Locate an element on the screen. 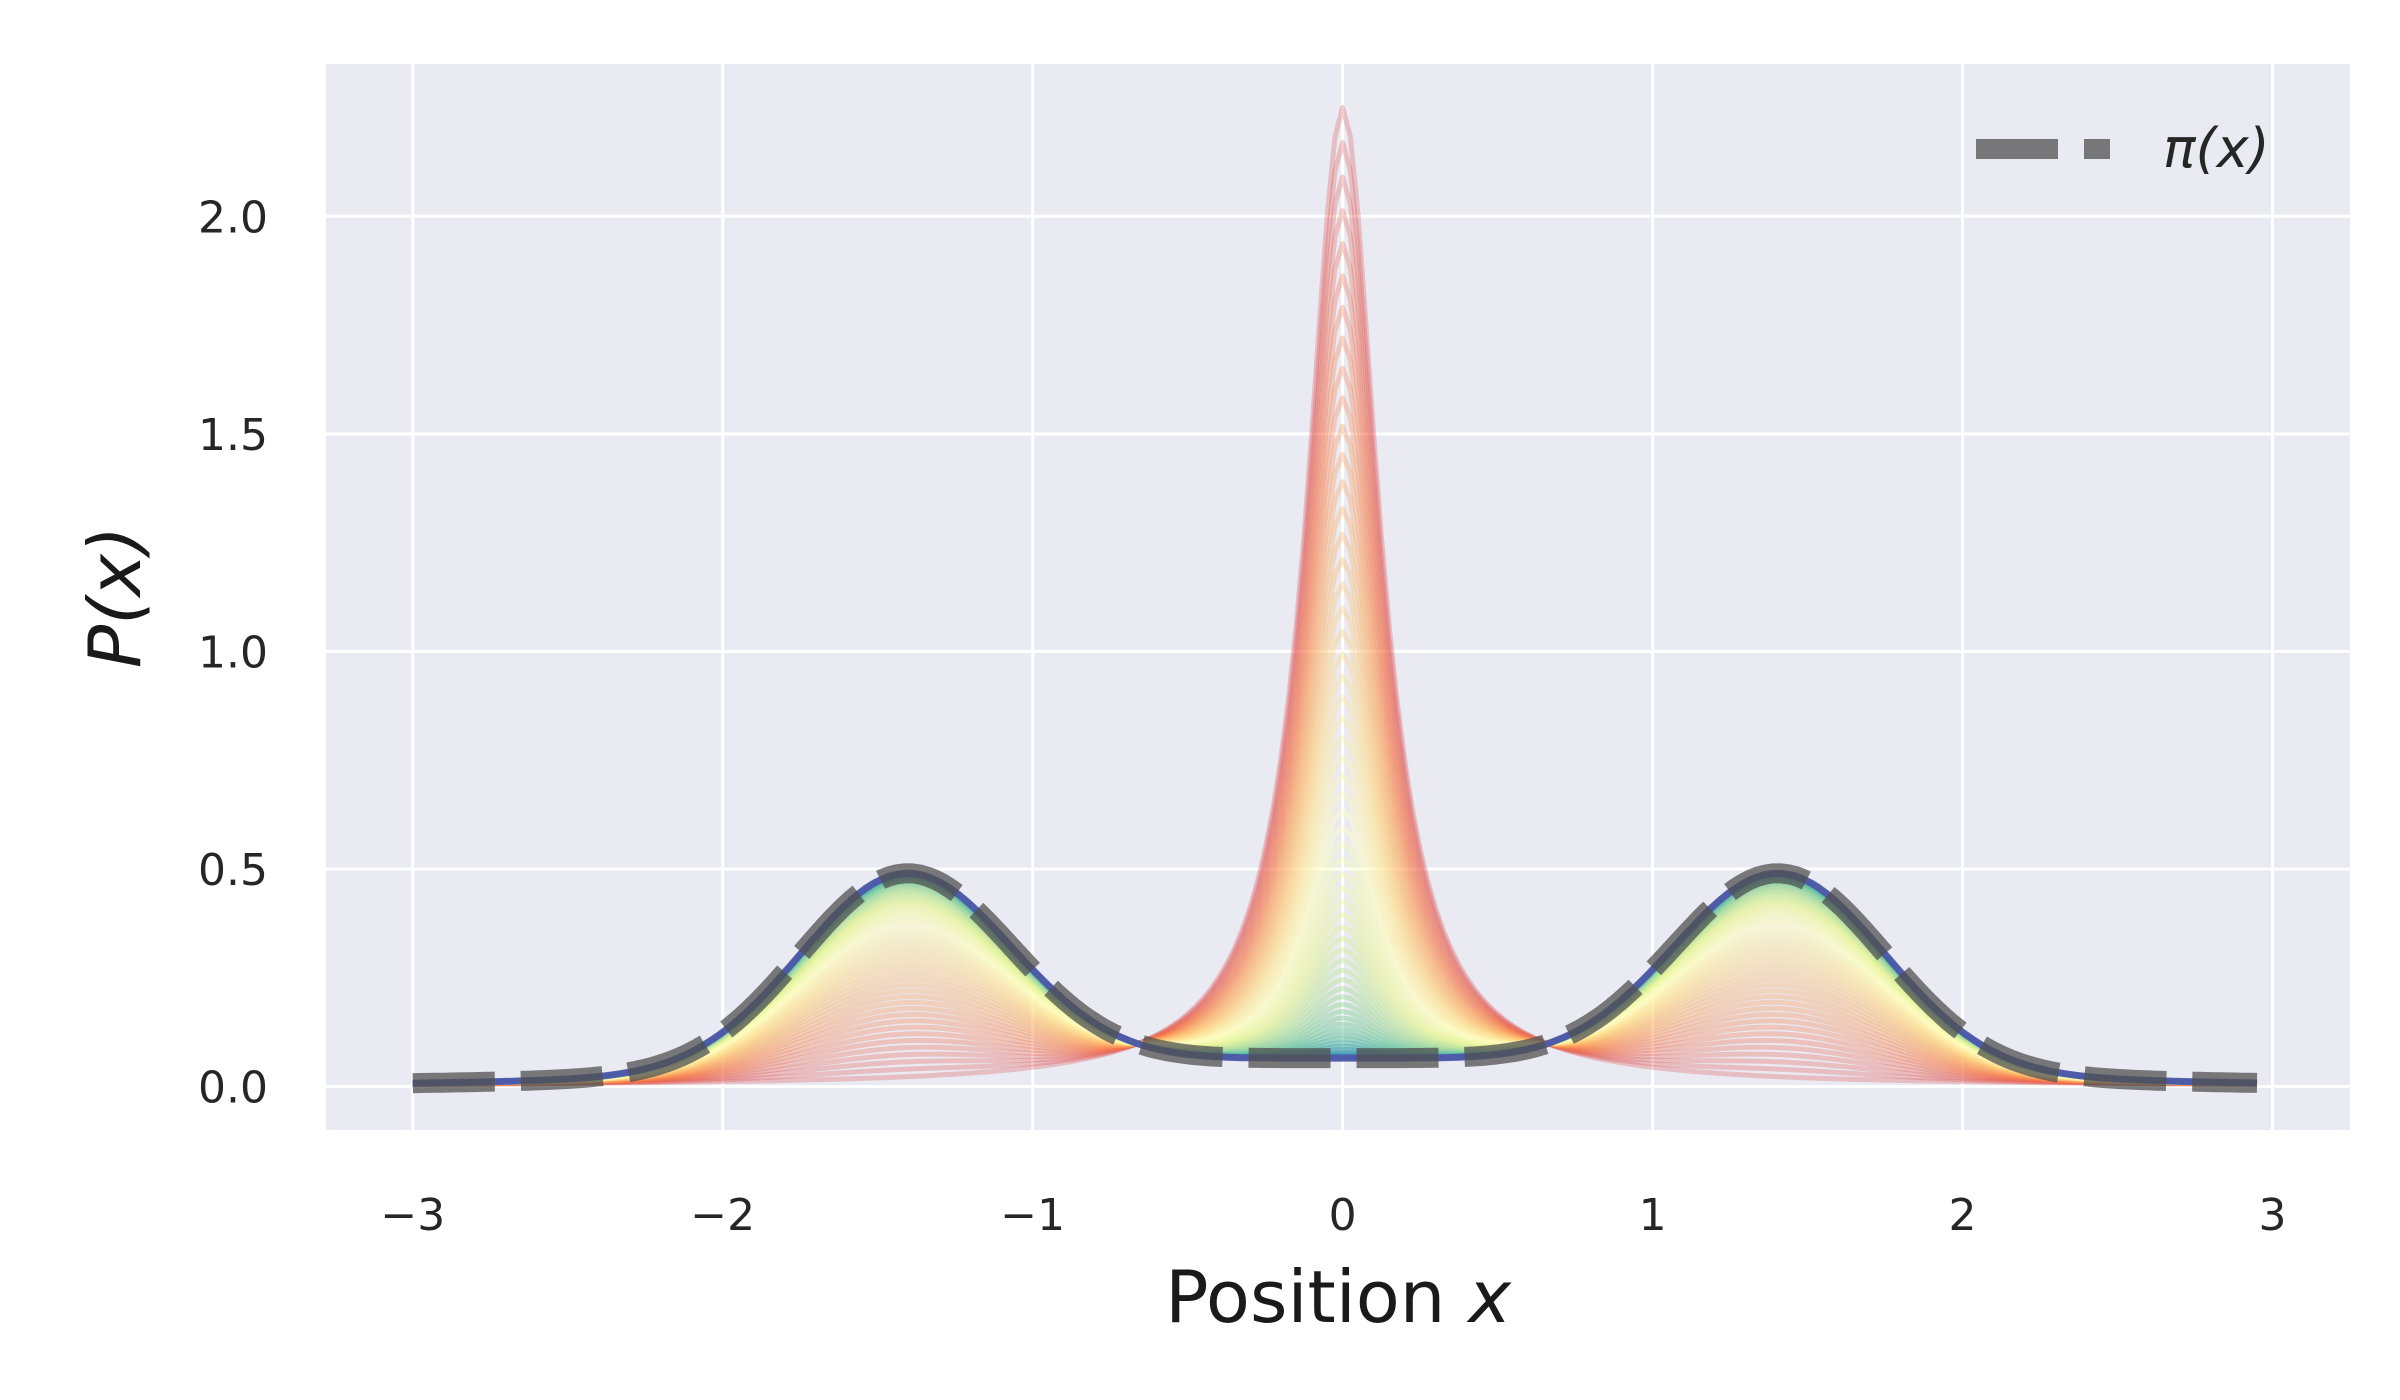 This screenshot has height=1400, width=2400. target-pi-curve is located at coordinates (1335, 978).